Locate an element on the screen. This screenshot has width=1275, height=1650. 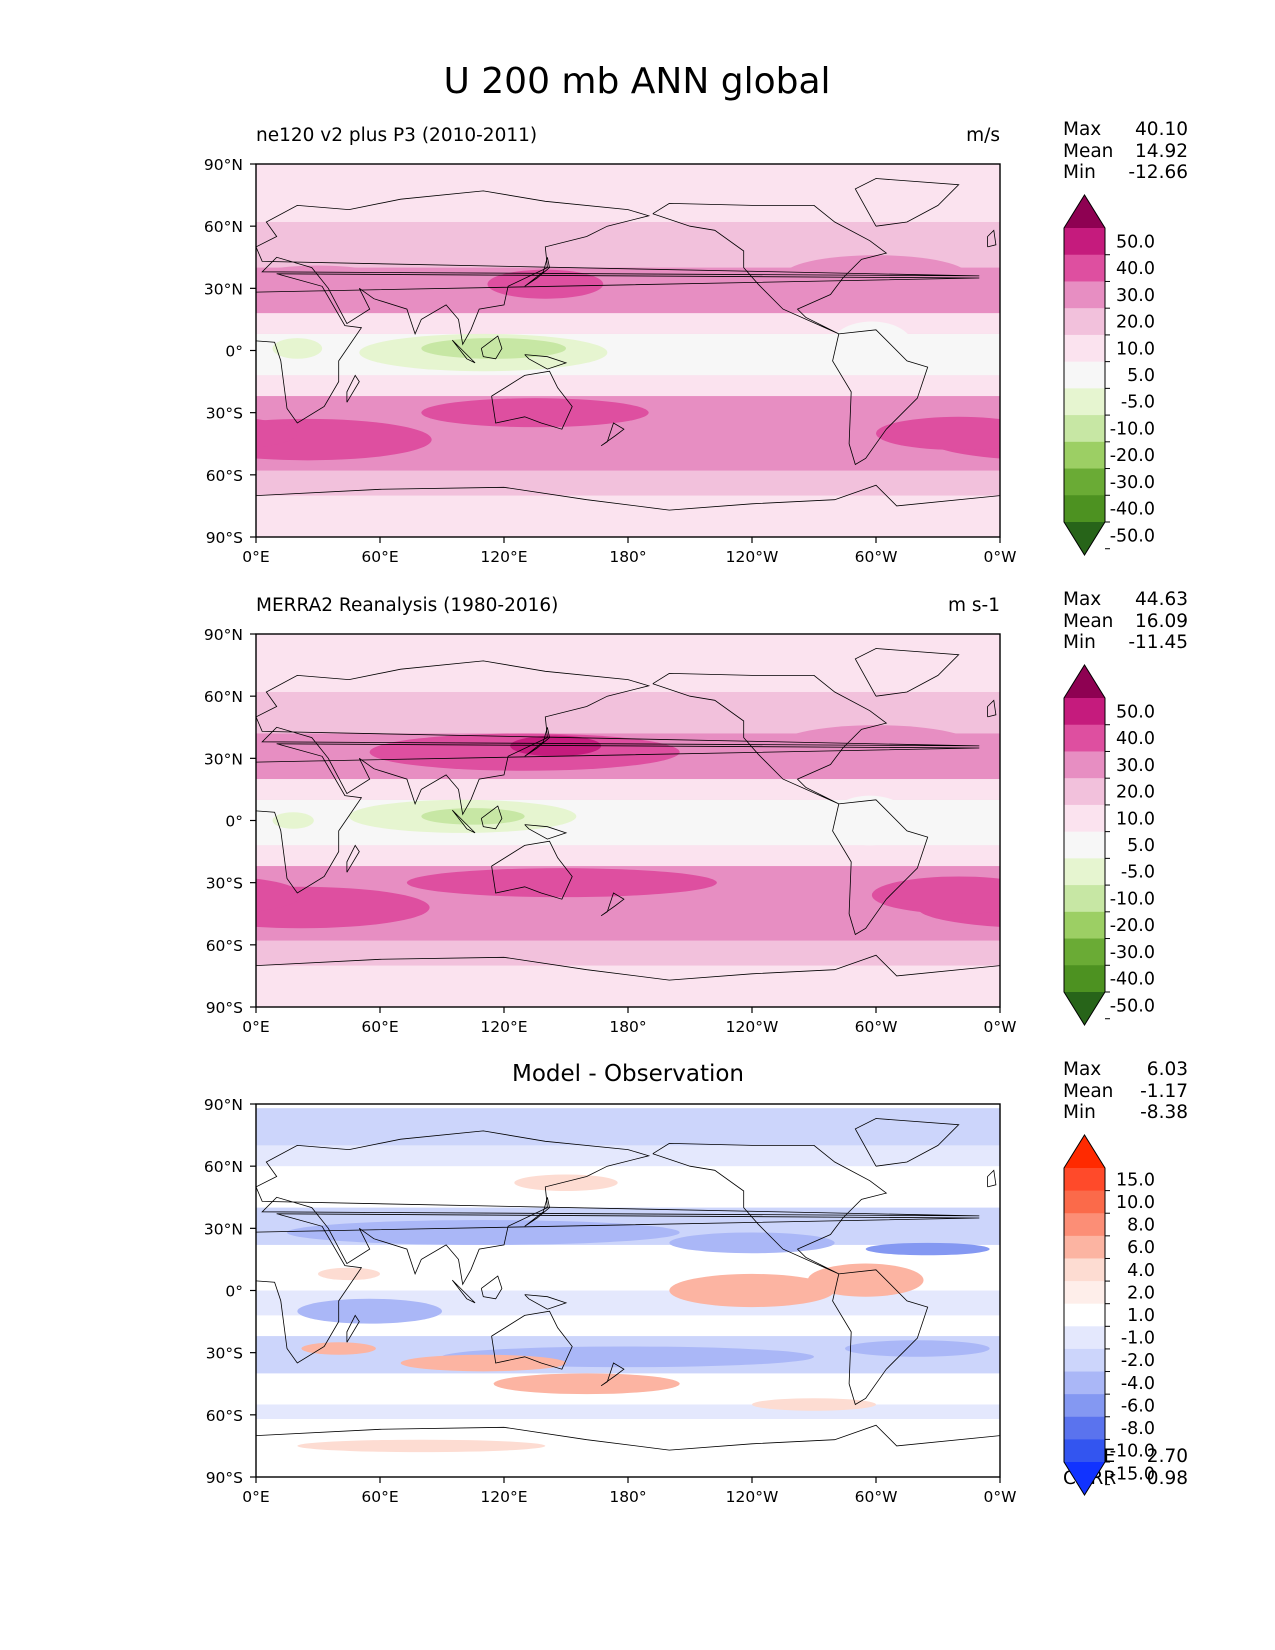
colorbar-label: -40.0 is located at coordinates (1132, 510).